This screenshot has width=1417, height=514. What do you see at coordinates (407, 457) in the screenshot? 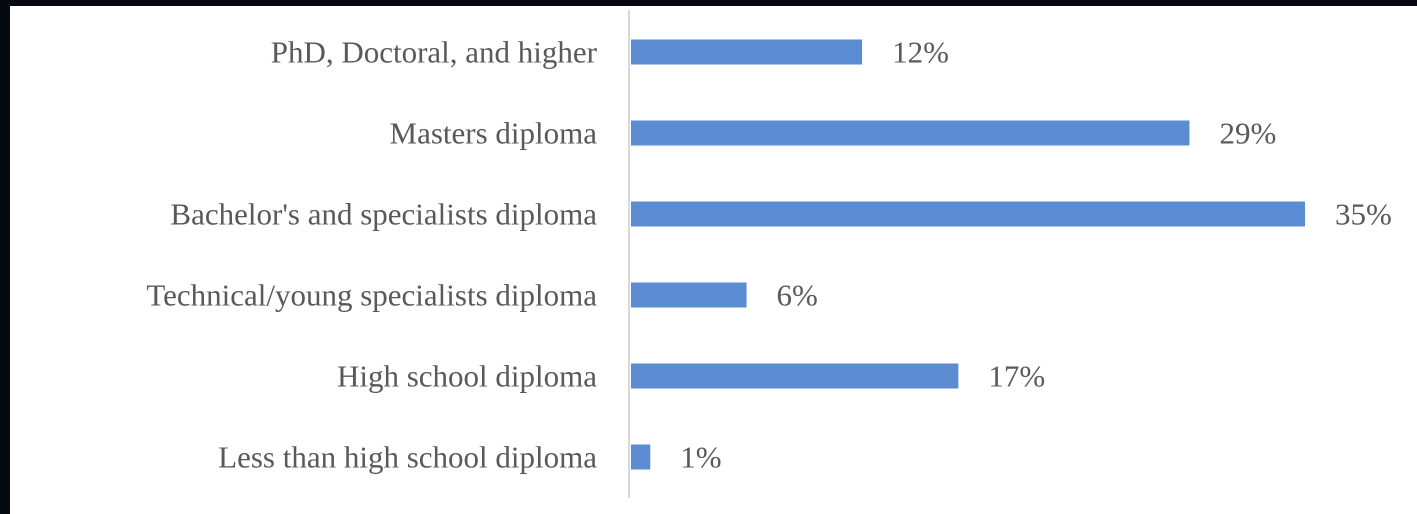
I see `category-label-less-than-high-school-diploma: Less than high school diploma` at bounding box center [407, 457].